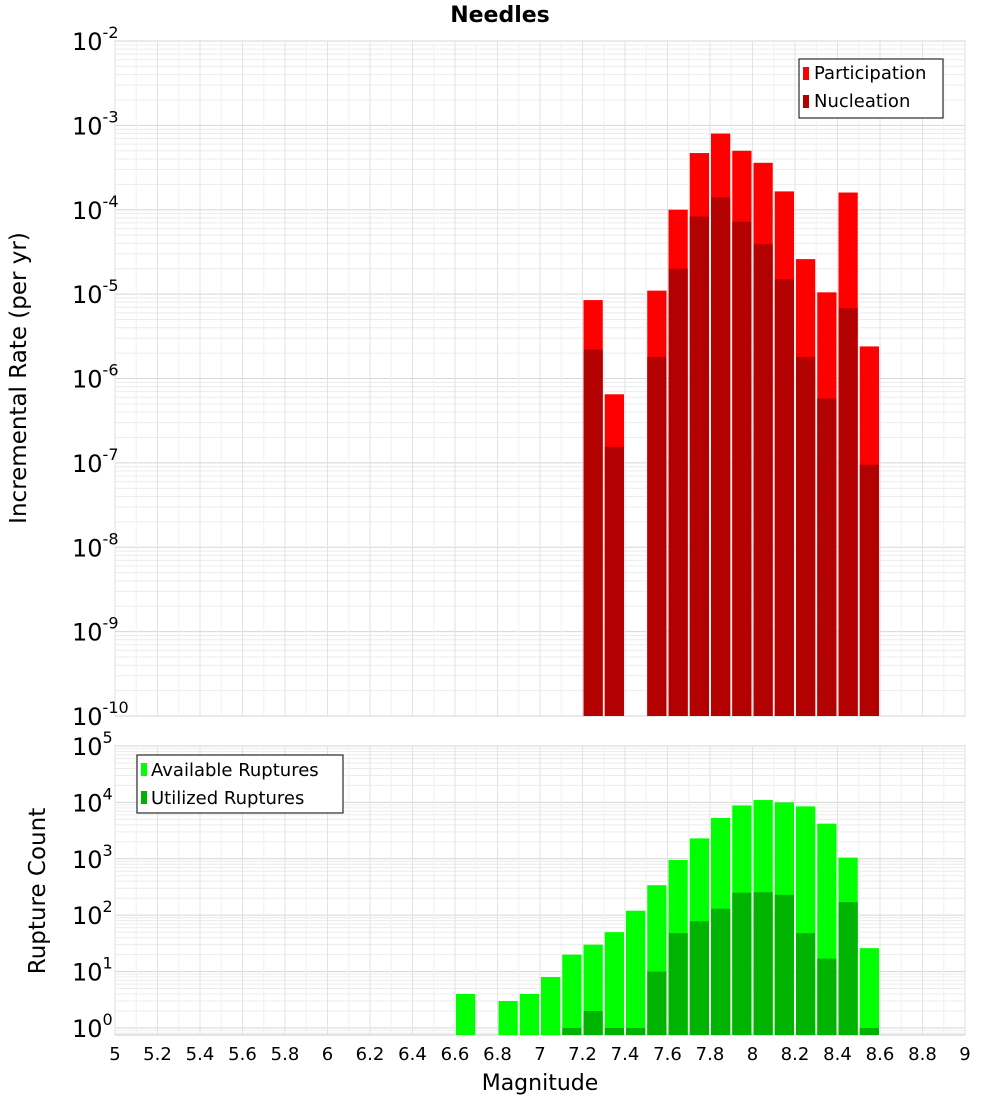 The image size is (1000, 1100). Describe the element at coordinates (95, 461) in the screenshot. I see `y-tick-label: 10⁻⁷` at that location.